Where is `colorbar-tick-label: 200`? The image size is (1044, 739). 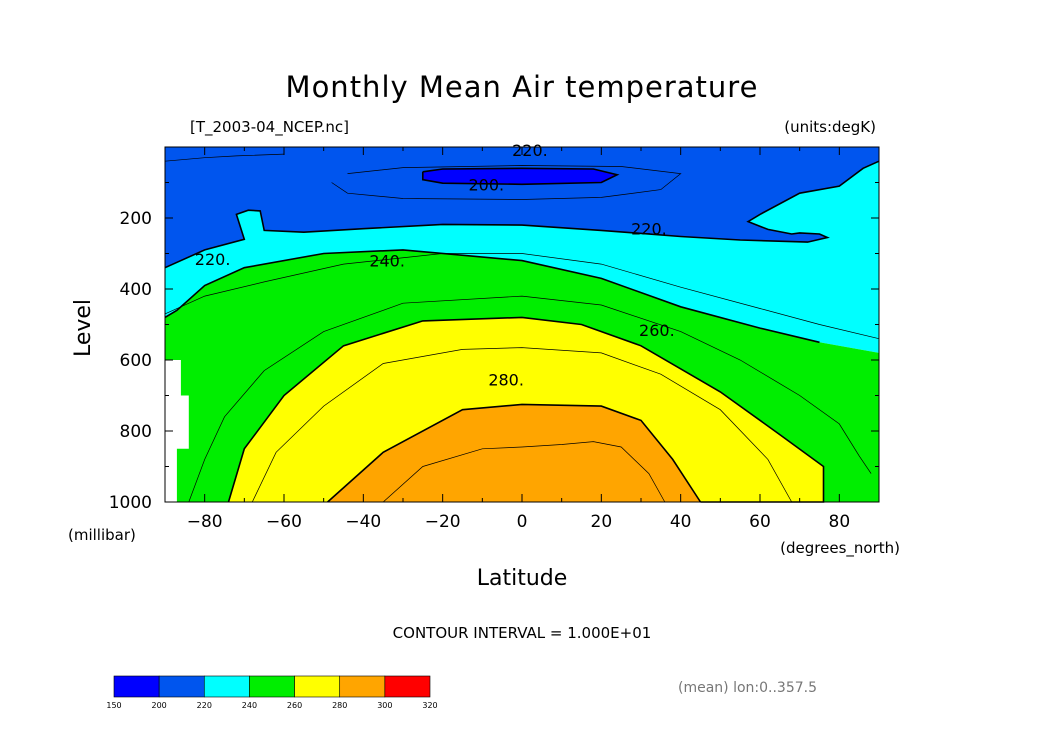 colorbar-tick-label: 200 is located at coordinates (159, 705).